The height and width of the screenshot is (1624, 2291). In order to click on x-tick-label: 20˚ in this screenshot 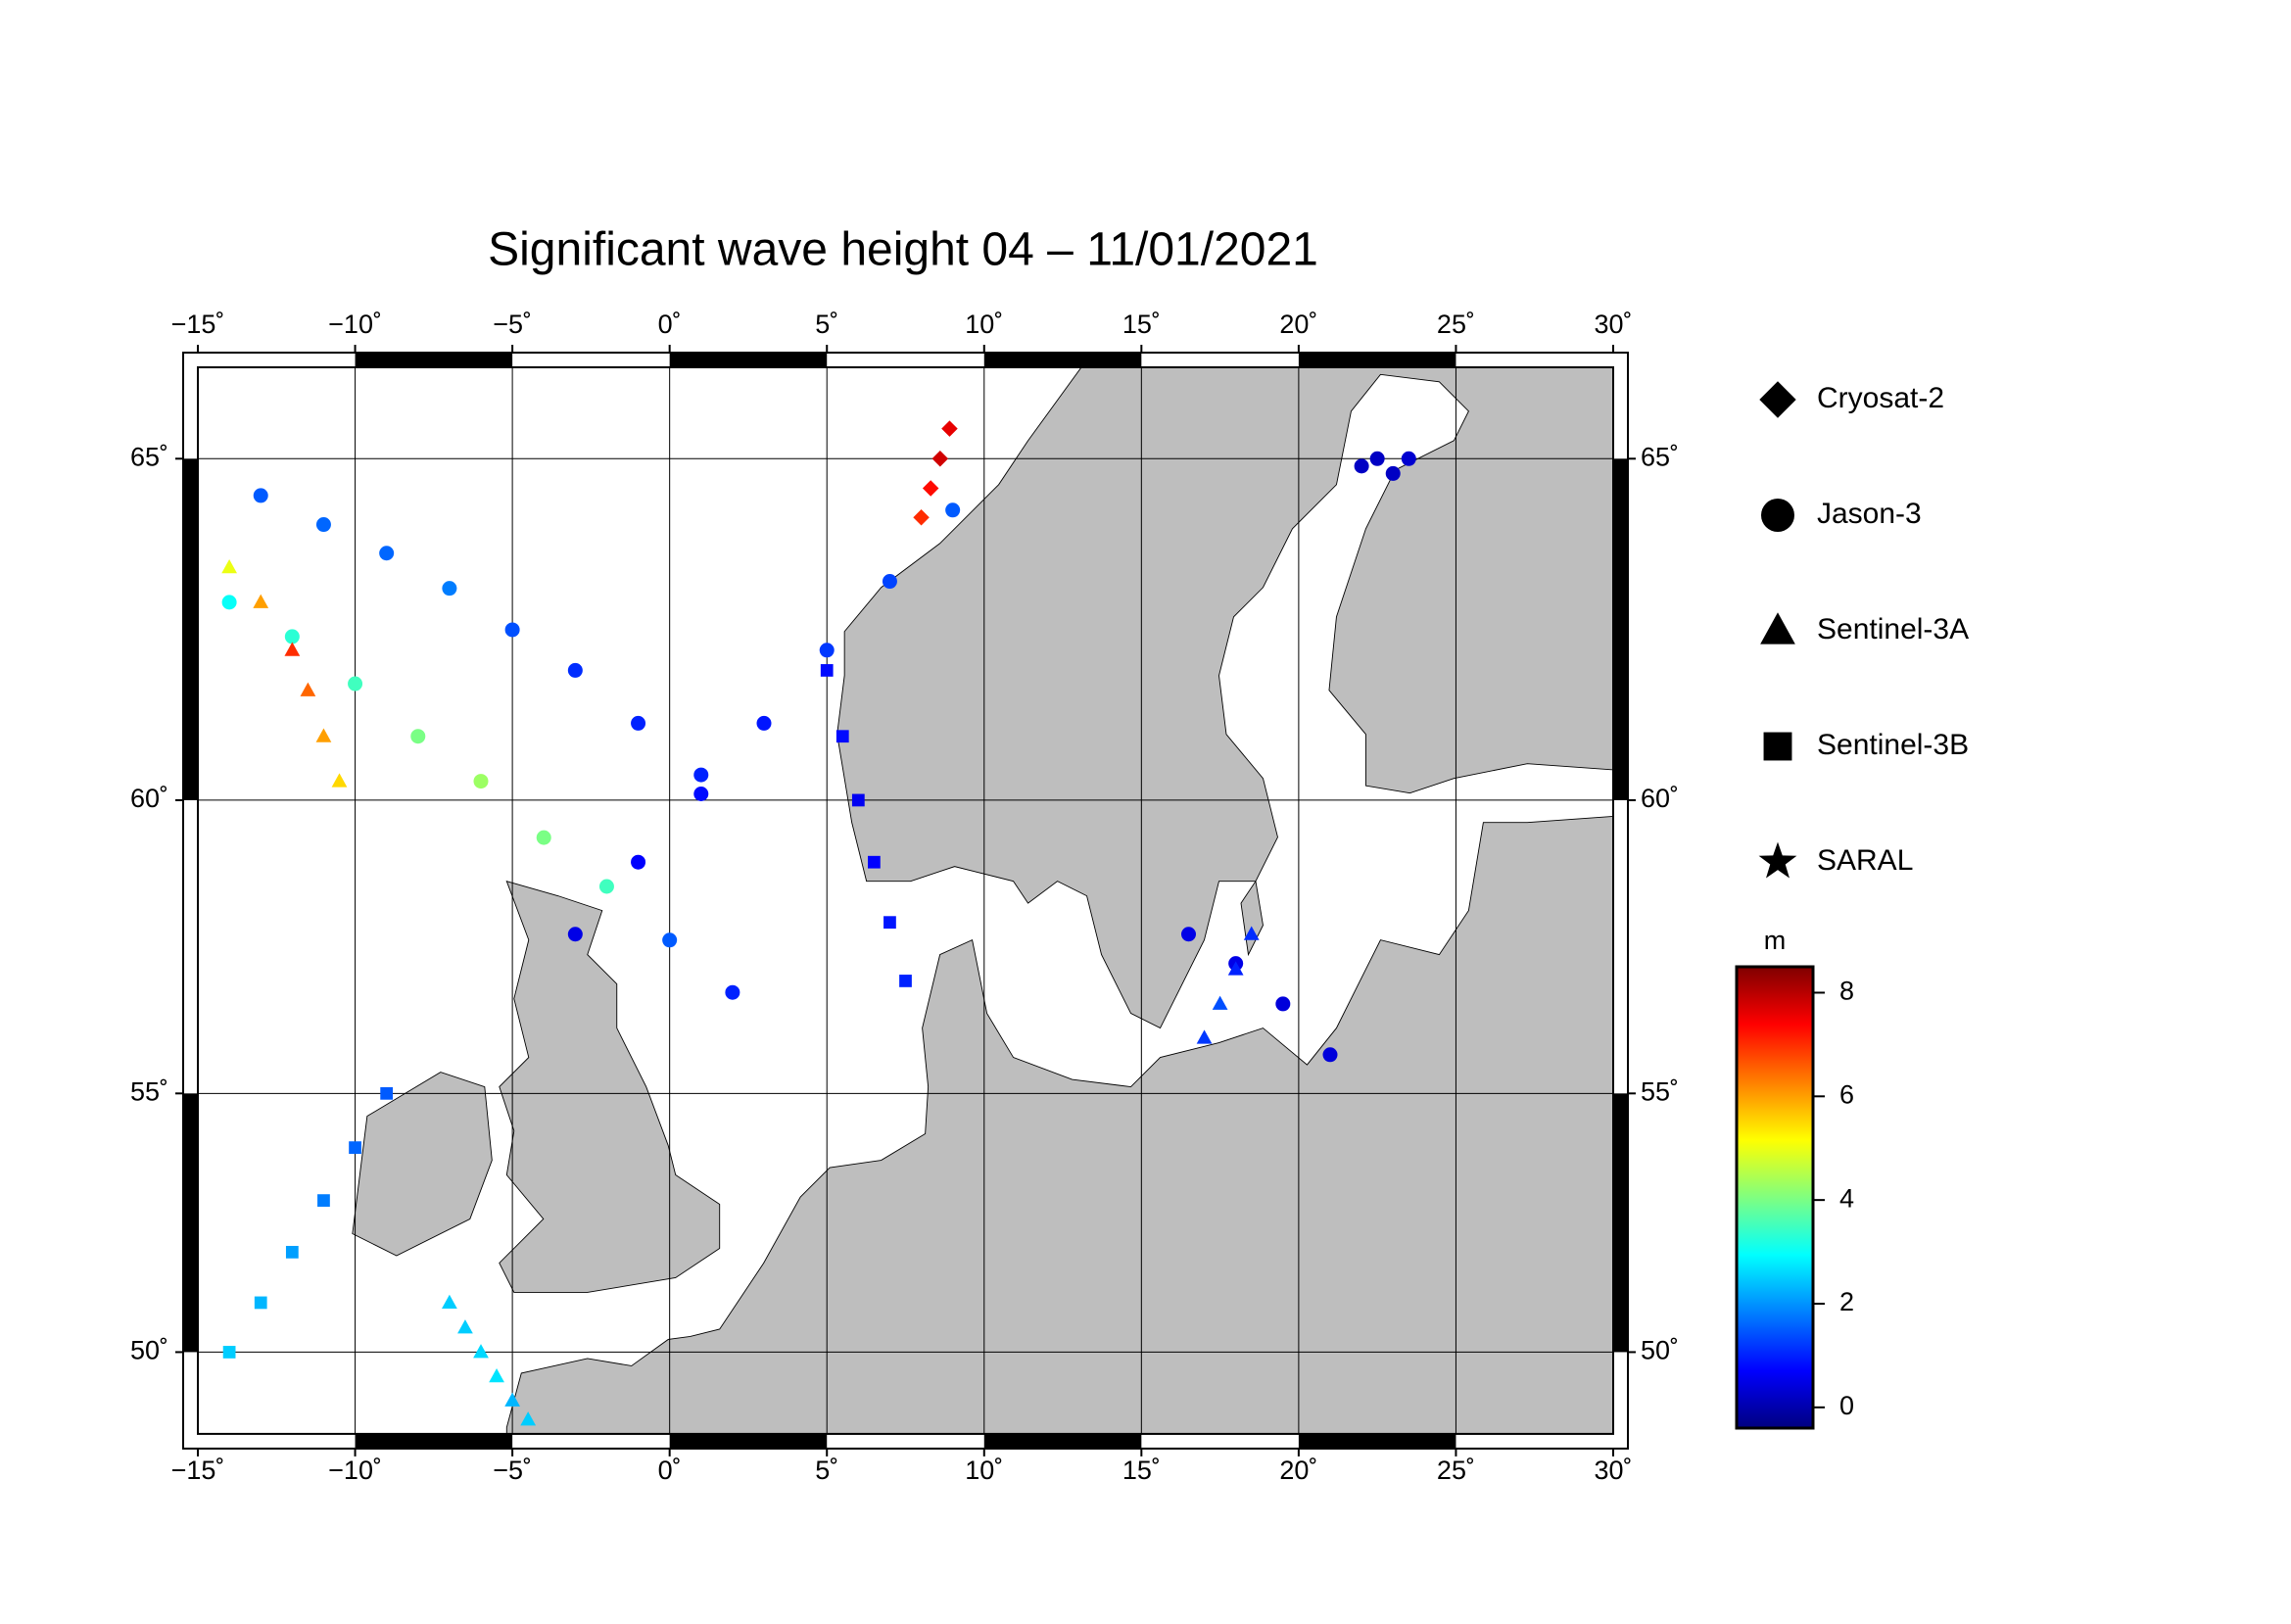, I will do `click(1298, 324)`.